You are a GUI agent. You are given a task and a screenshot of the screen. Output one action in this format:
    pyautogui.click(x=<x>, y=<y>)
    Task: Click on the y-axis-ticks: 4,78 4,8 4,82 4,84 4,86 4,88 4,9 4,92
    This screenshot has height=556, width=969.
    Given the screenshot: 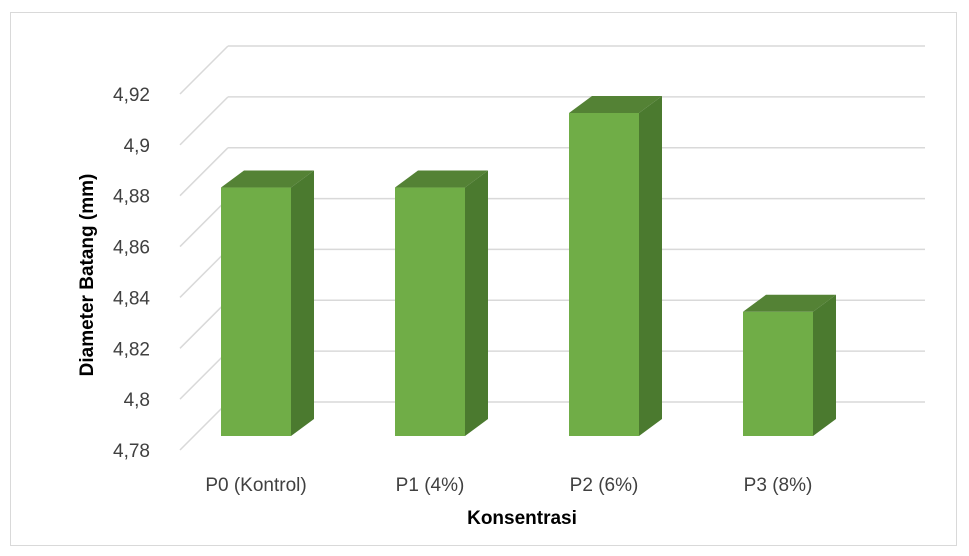 What is the action you would take?
    pyautogui.click(x=131, y=273)
    